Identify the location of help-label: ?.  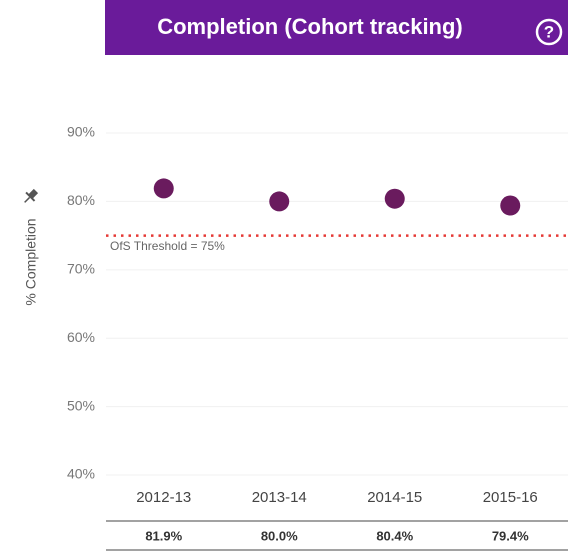
(549, 31).